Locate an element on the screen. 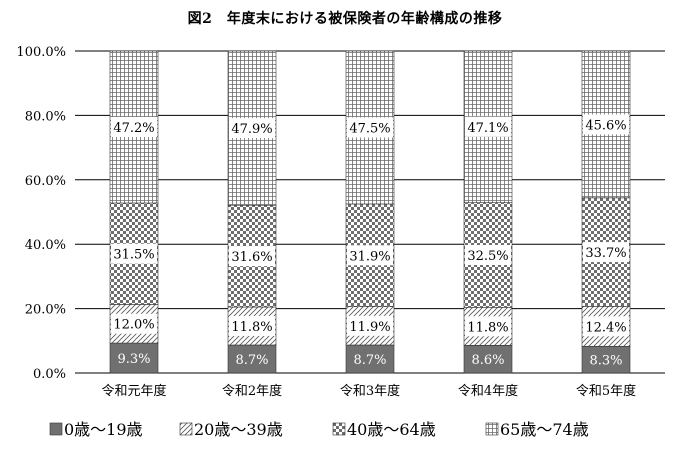 The width and height of the screenshot is (690, 452). data-label: 31.6% is located at coordinates (251, 257).